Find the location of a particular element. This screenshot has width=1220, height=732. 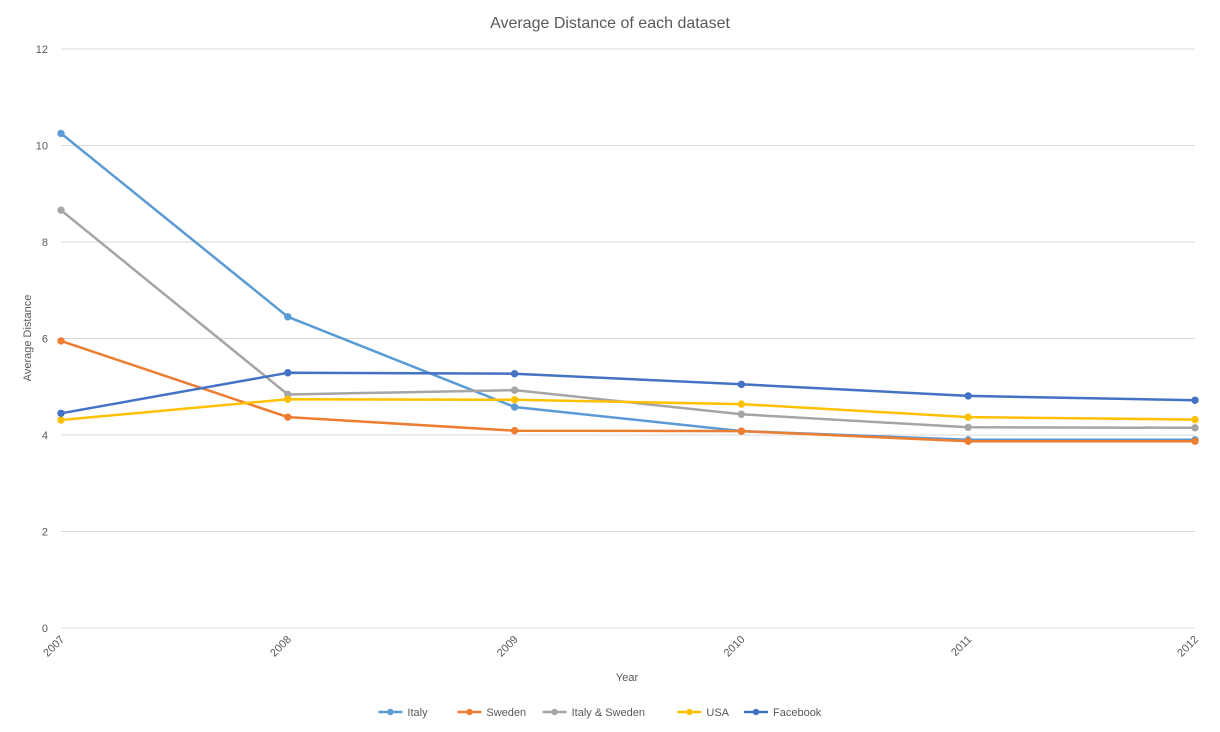

legend-entry: Facebook is located at coordinates (783, 713).